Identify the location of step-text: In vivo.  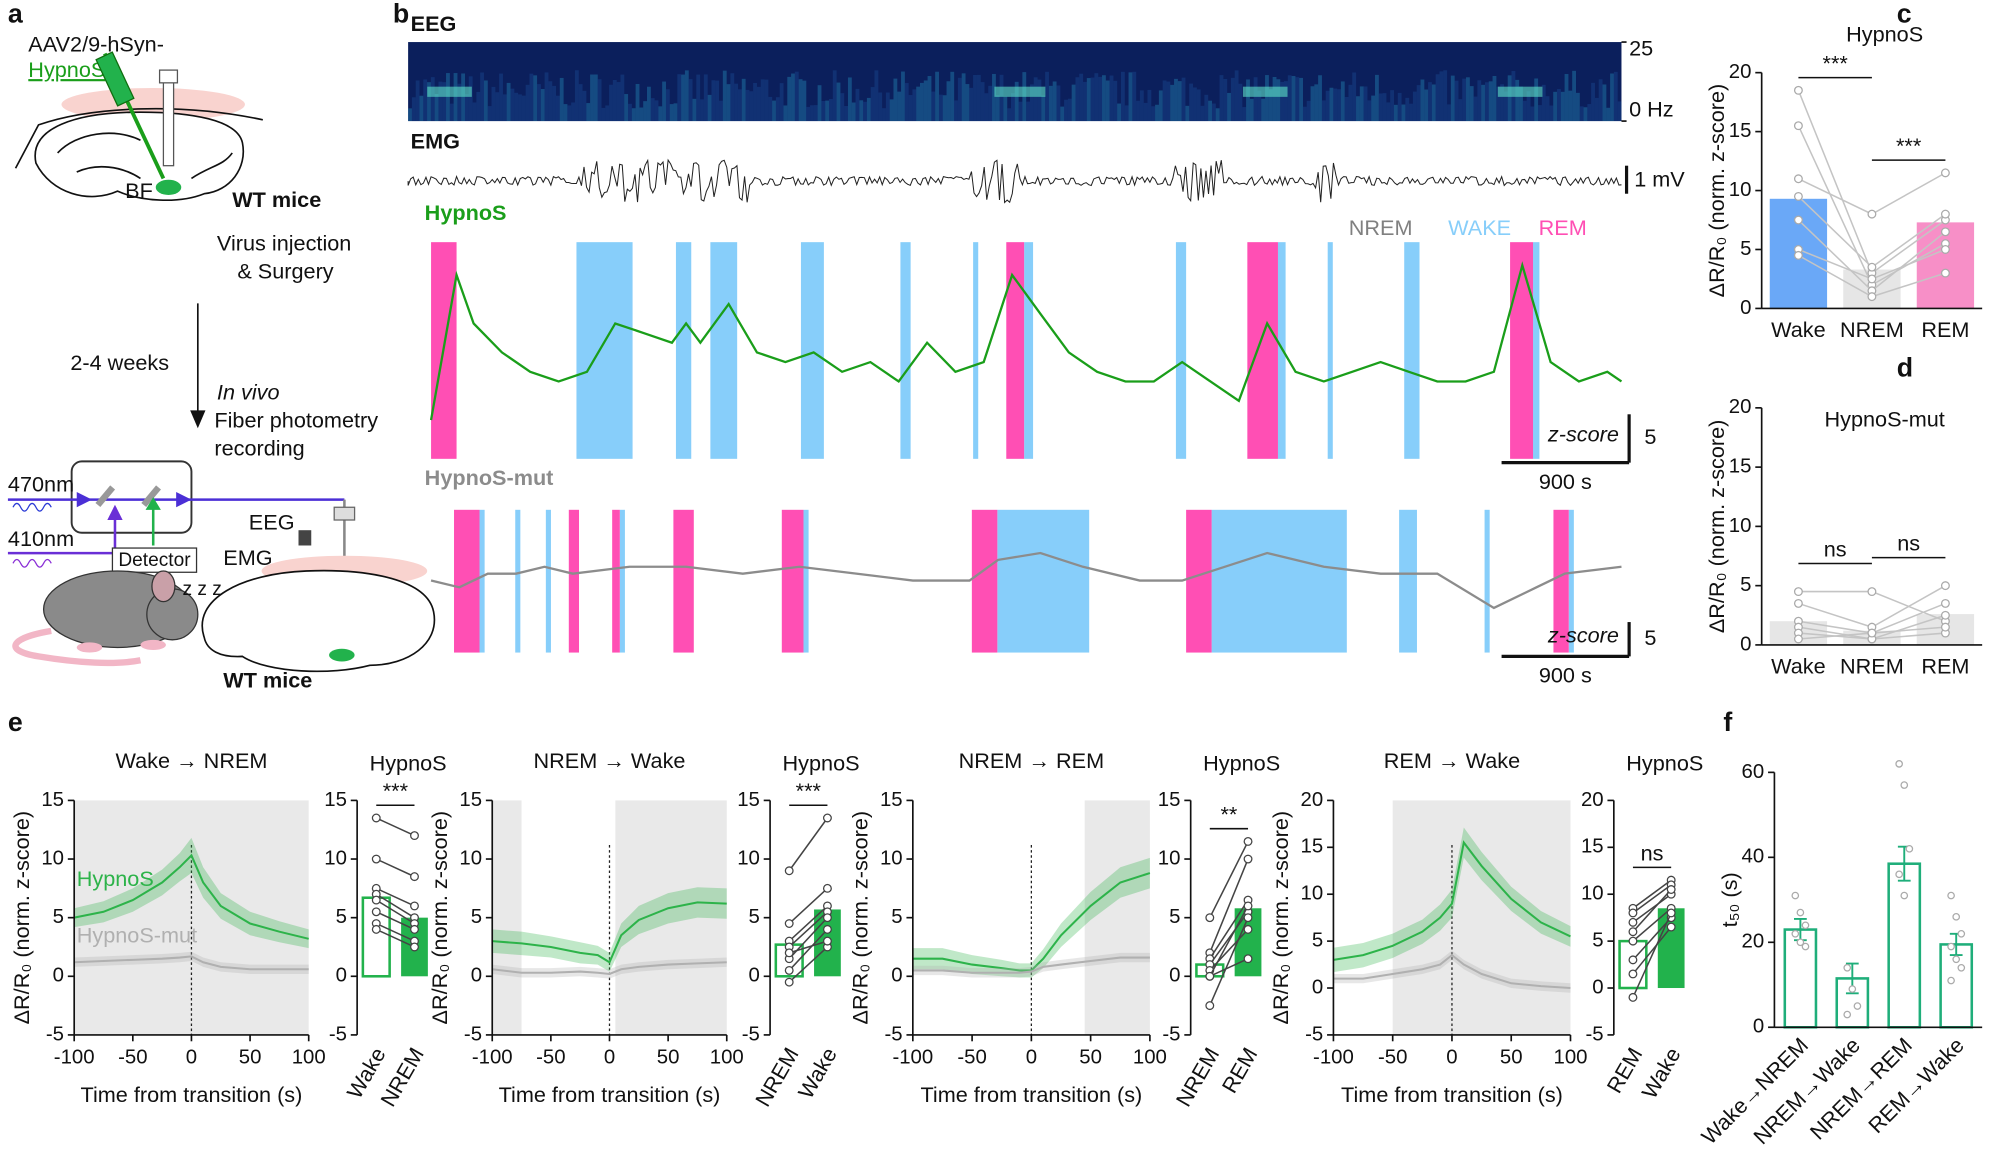
(248, 392).